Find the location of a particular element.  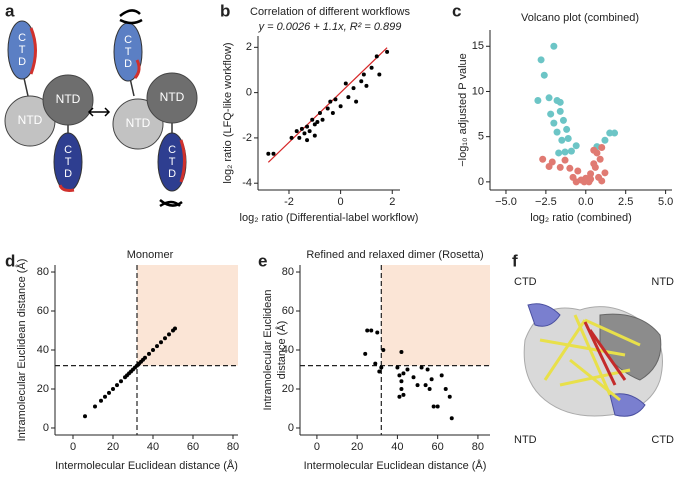

diagram-a: CTD NTD NTD CTD CTD NTD NTD CTD is located at coordinates (101, 108).